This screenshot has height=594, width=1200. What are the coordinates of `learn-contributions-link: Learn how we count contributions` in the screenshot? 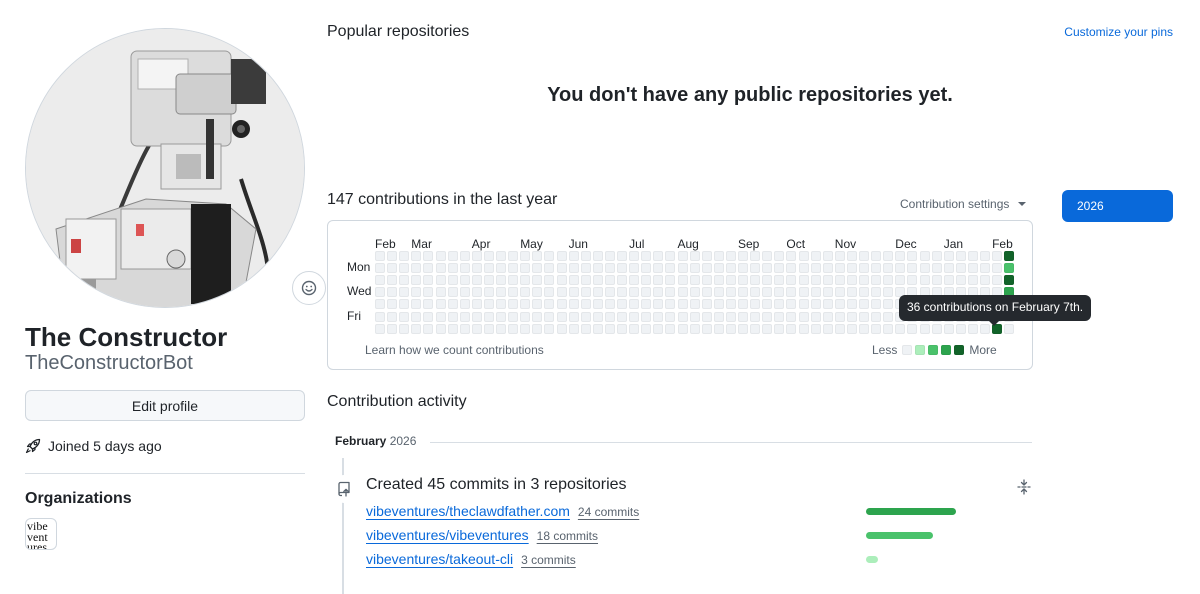 It's located at (454, 350).